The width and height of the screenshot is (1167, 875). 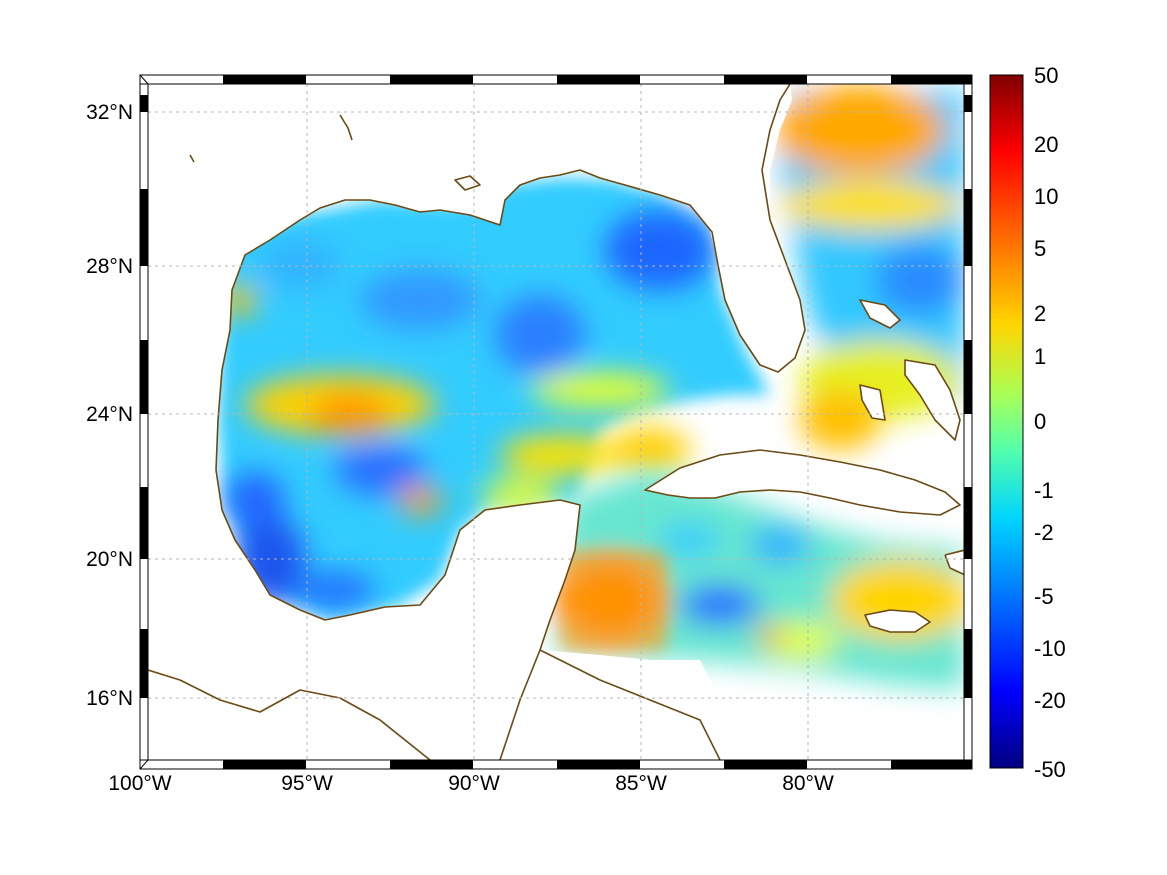 What do you see at coordinates (139, 783) in the screenshot?
I see `lon-label-100w: 100°W` at bounding box center [139, 783].